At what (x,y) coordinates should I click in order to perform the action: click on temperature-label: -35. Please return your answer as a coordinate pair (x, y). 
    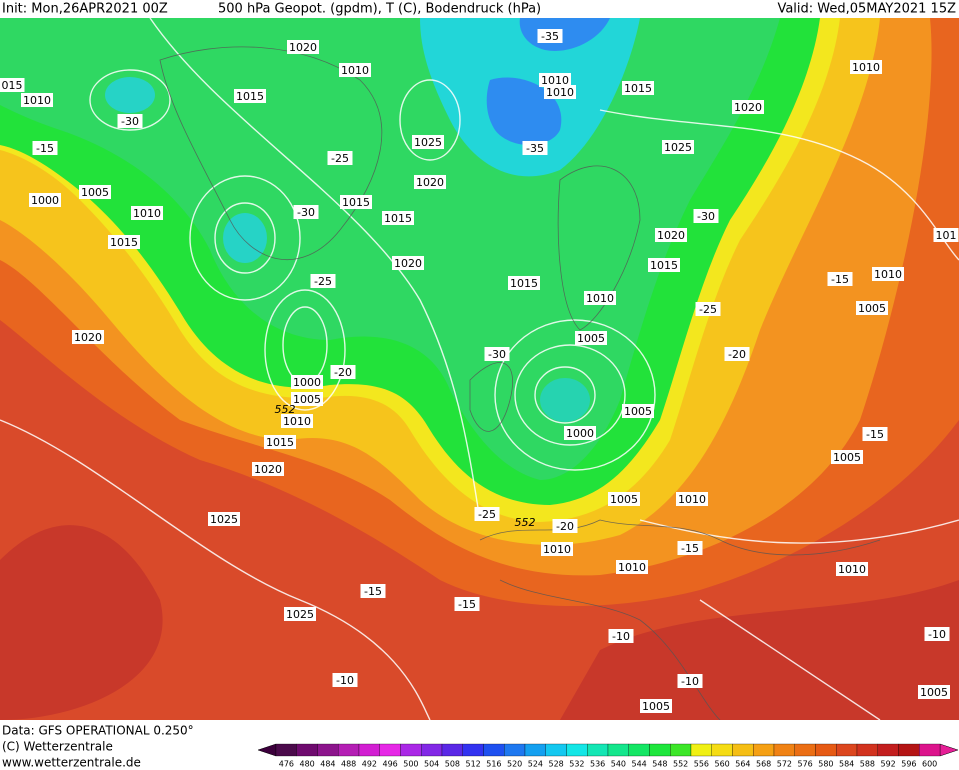
    Looking at the image, I should click on (550, 36).